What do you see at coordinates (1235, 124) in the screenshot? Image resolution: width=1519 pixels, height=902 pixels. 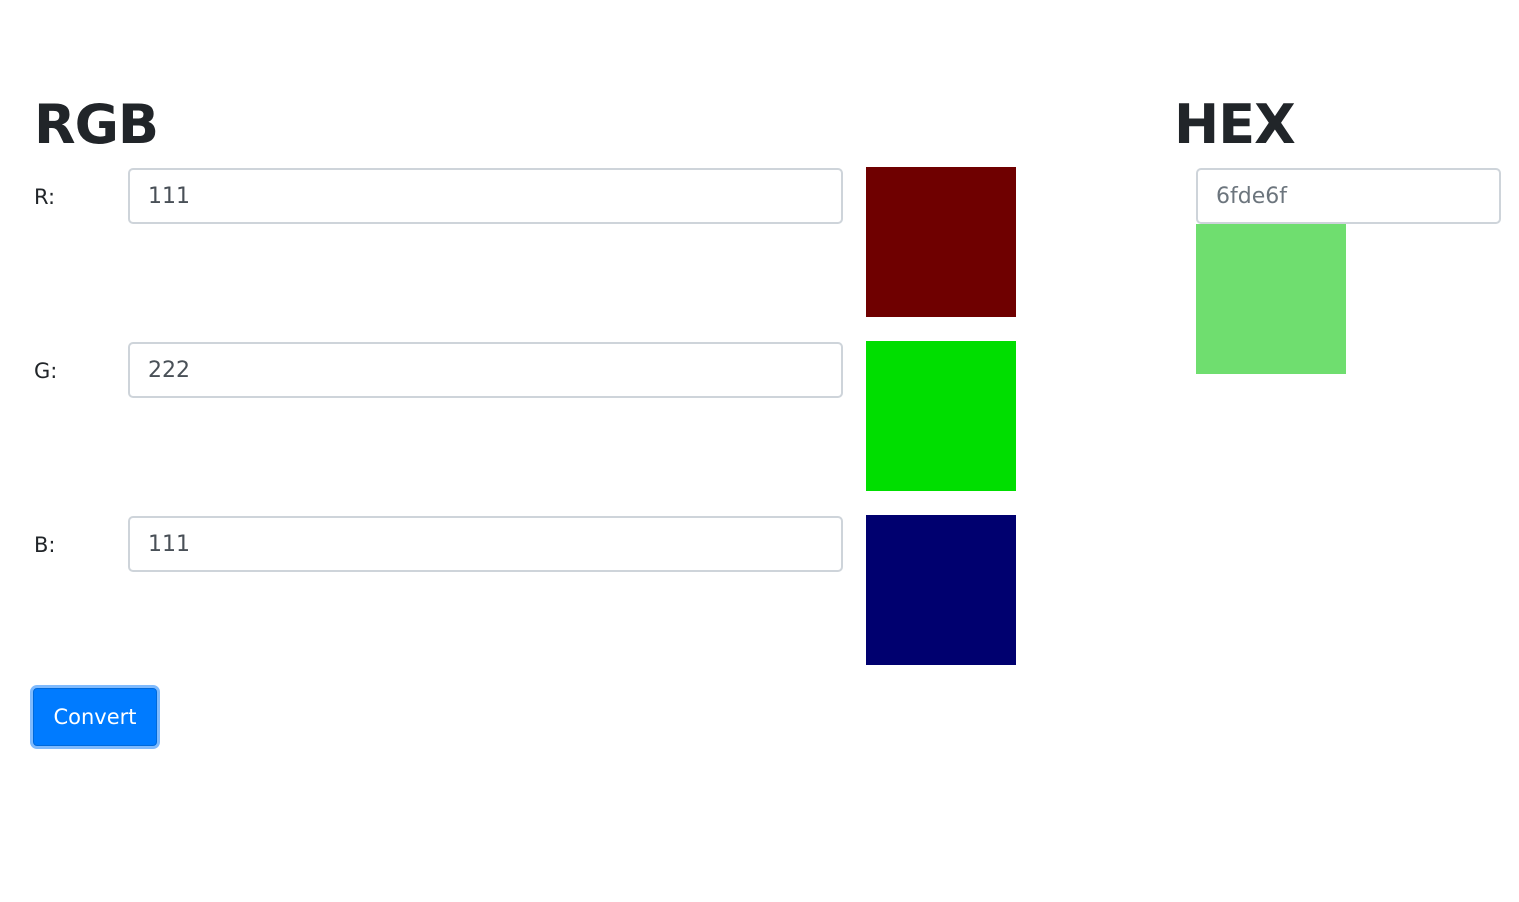 I see `hex-heading: HEX` at bounding box center [1235, 124].